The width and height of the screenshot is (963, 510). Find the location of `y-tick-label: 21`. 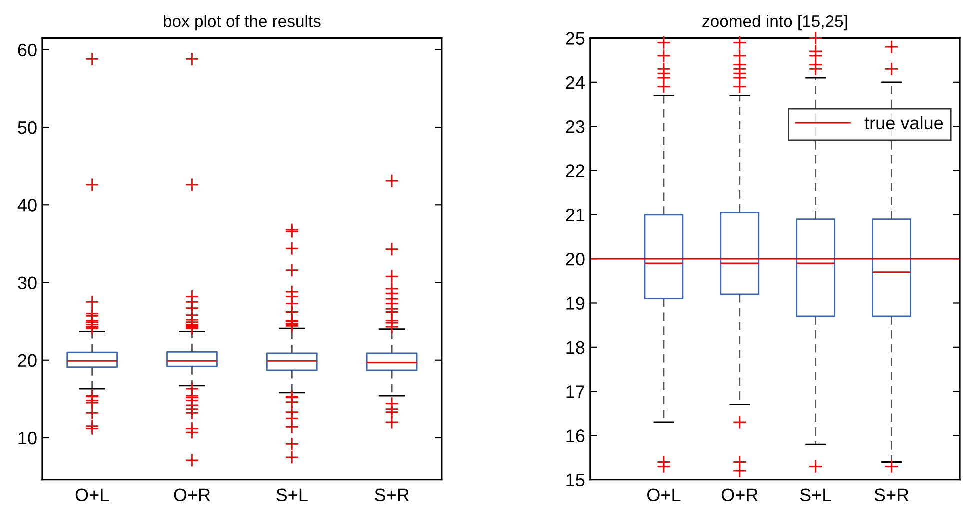

y-tick-label: 21 is located at coordinates (575, 215).